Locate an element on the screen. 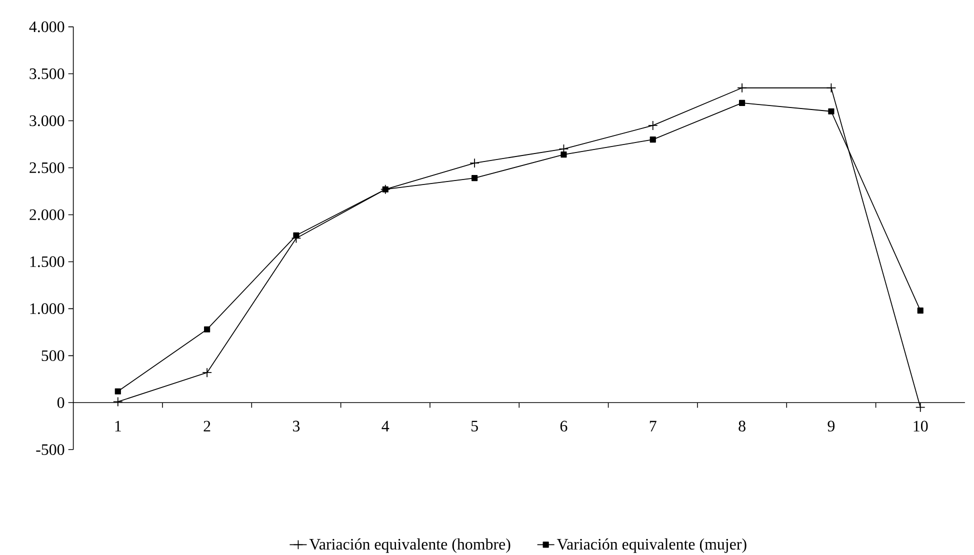 The height and width of the screenshot is (555, 974). y-tick-label: 1.500 is located at coordinates (47, 262).